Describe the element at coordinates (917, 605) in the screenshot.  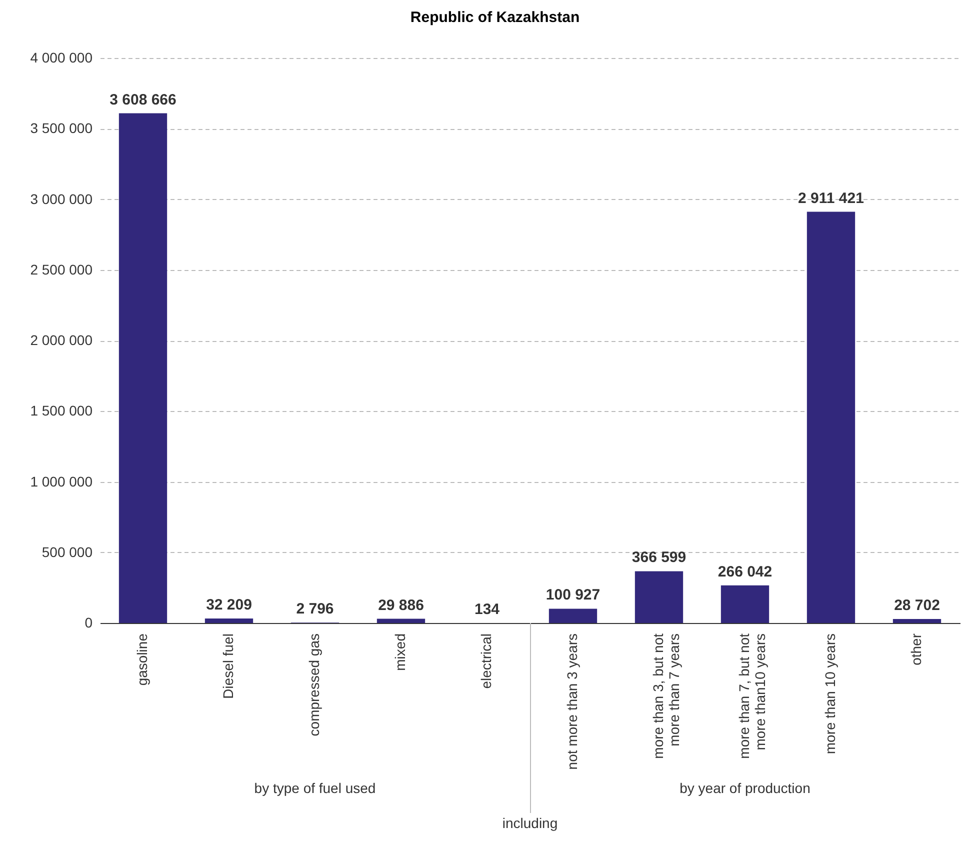
I see `data-label: 28 702` at that location.